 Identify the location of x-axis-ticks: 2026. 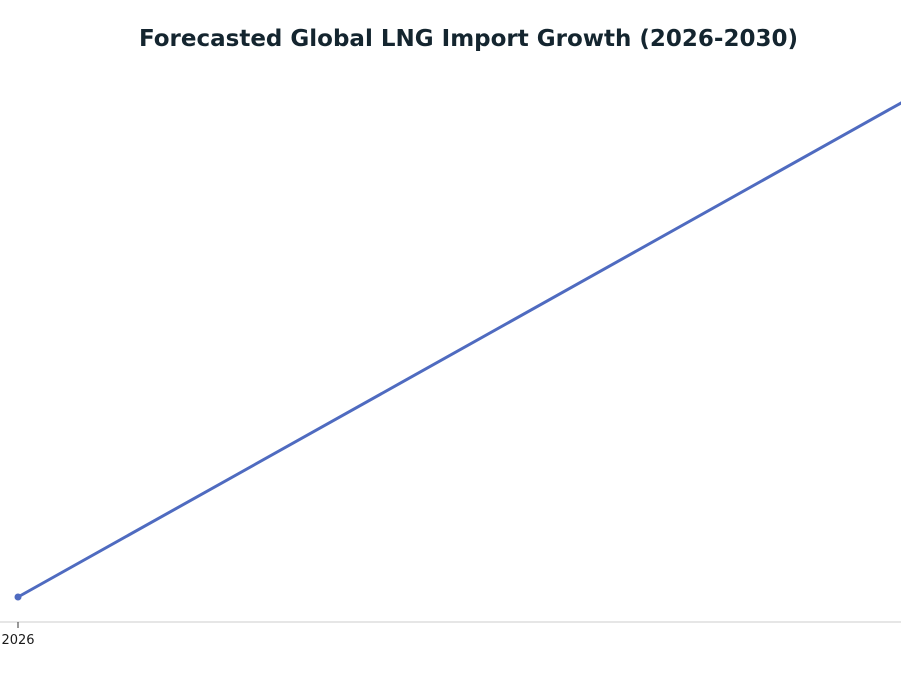
(18, 635).